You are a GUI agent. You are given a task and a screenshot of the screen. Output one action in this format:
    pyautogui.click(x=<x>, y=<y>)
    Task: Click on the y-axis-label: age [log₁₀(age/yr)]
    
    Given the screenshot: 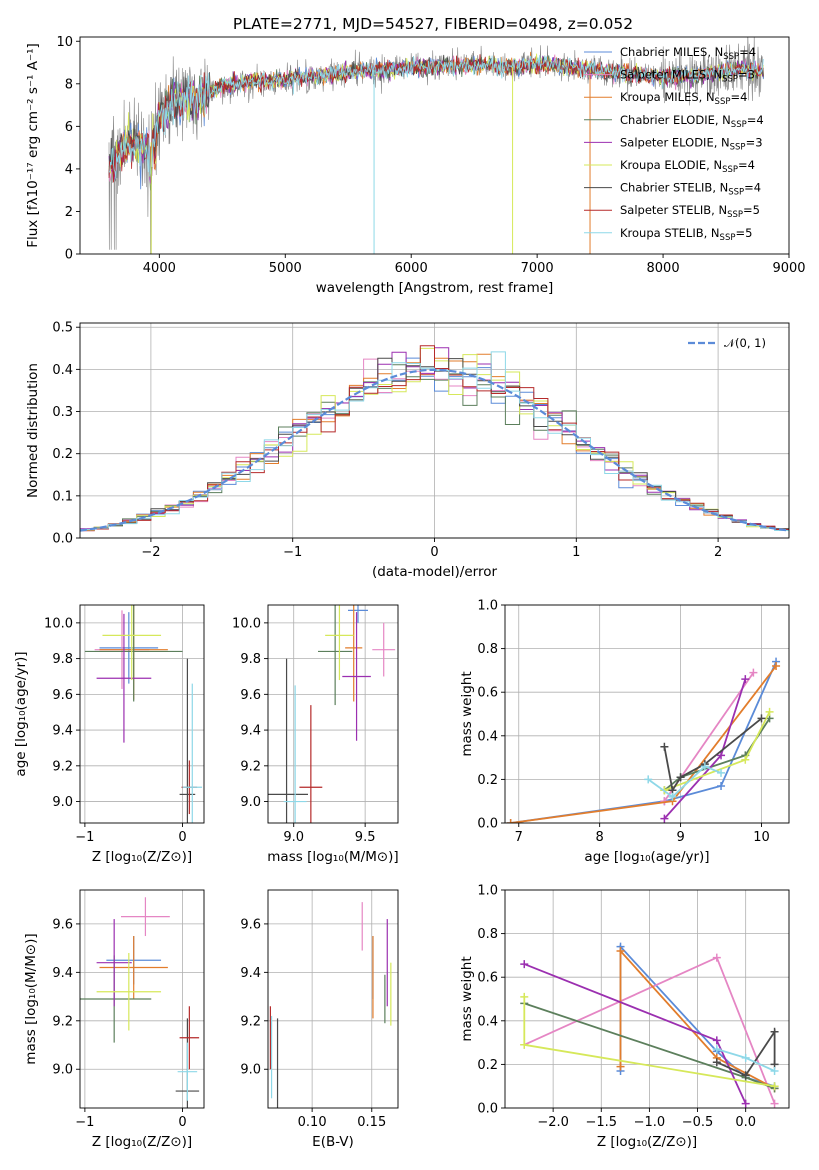 What is the action you would take?
    pyautogui.click(x=21, y=713)
    